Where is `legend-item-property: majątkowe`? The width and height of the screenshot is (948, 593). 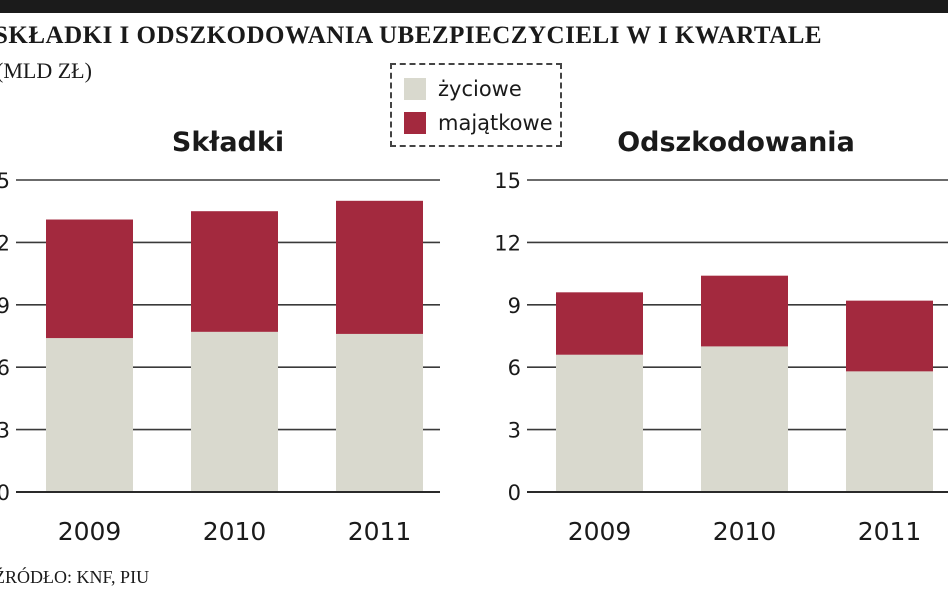
legend-item-property: majątkowe is located at coordinates (478, 123).